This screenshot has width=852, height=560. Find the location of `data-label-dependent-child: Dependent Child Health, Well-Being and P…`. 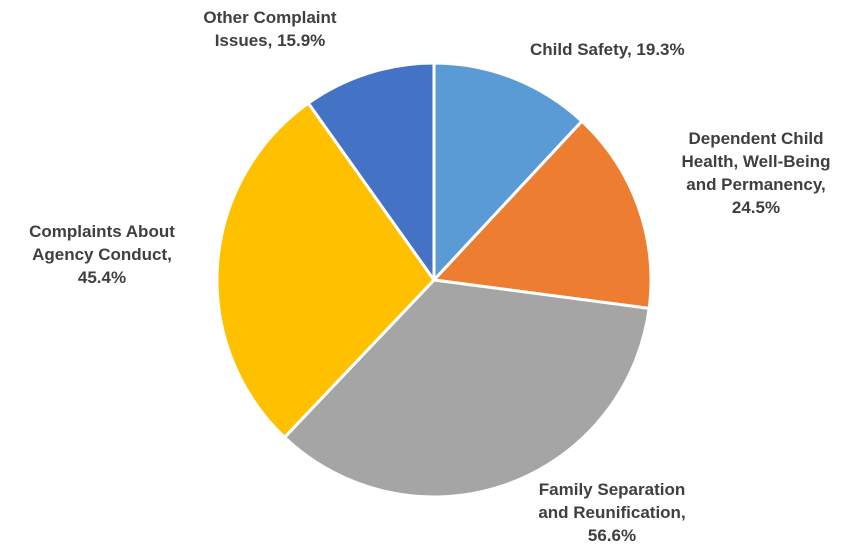

data-label-dependent-child: Dependent Child Health, Well-Being and P… is located at coordinates (756, 173).